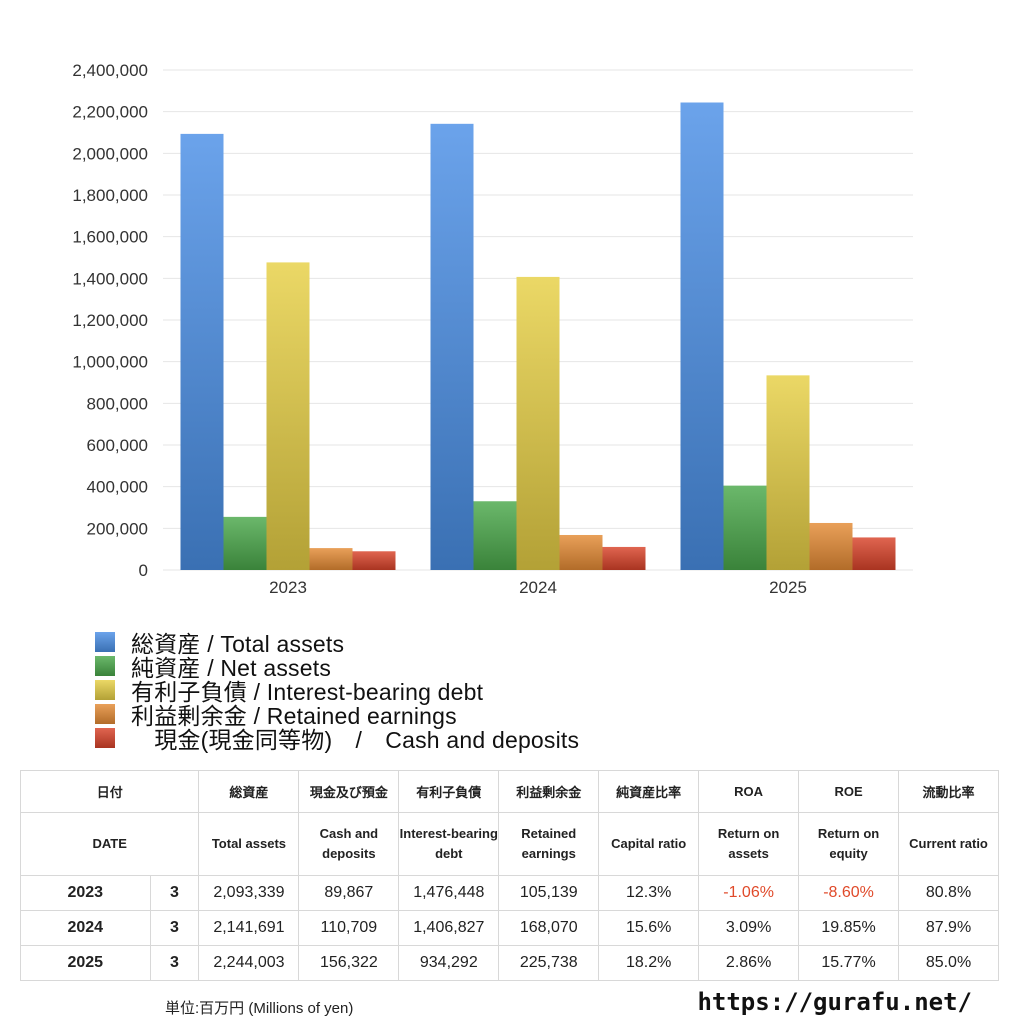 The image size is (1024, 1024). Describe the element at coordinates (349, 844) in the screenshot. I see `header-cash-en: Cash and deposits` at that location.